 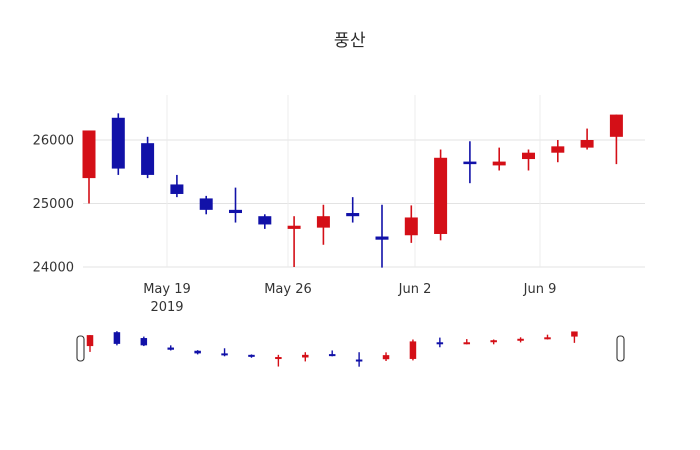 I want to click on range-left-handle, so click(x=80, y=348).